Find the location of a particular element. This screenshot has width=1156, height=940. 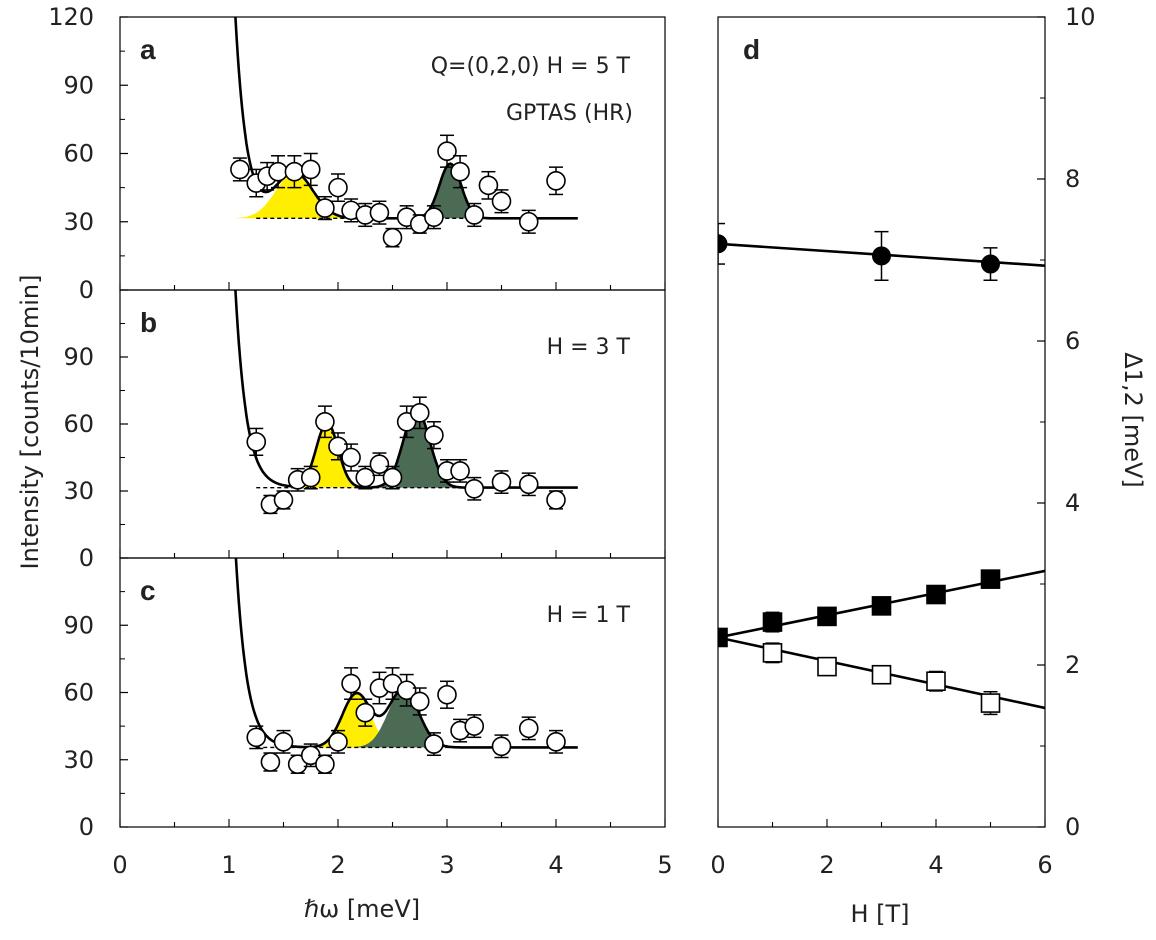

x-axis-title: ℏω [meV] is located at coordinates (362, 909).